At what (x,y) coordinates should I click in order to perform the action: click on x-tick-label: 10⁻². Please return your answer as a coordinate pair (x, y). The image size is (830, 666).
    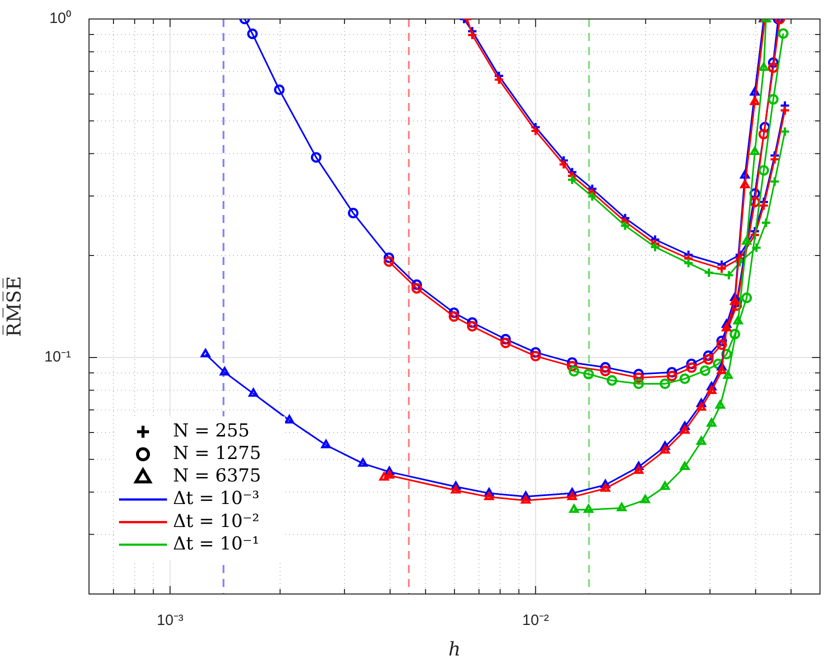
    Looking at the image, I should click on (535, 621).